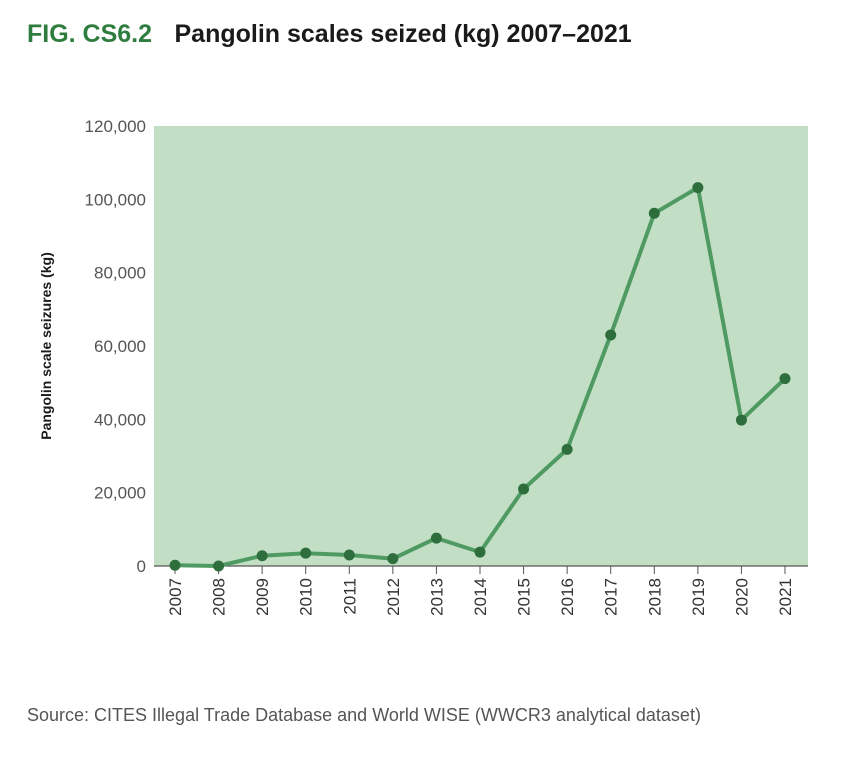  What do you see at coordinates (219, 566) in the screenshot?
I see `data-point-2008` at bounding box center [219, 566].